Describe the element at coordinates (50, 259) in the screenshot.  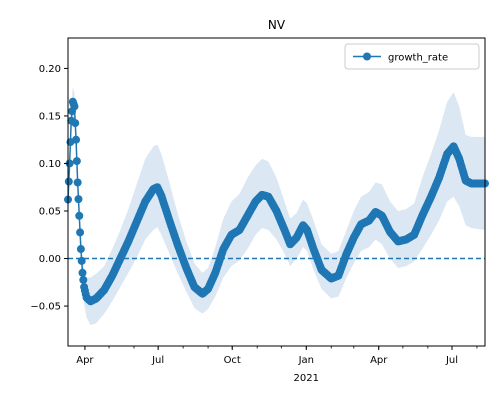
I see `y-tick-label: 0.00` at that location.